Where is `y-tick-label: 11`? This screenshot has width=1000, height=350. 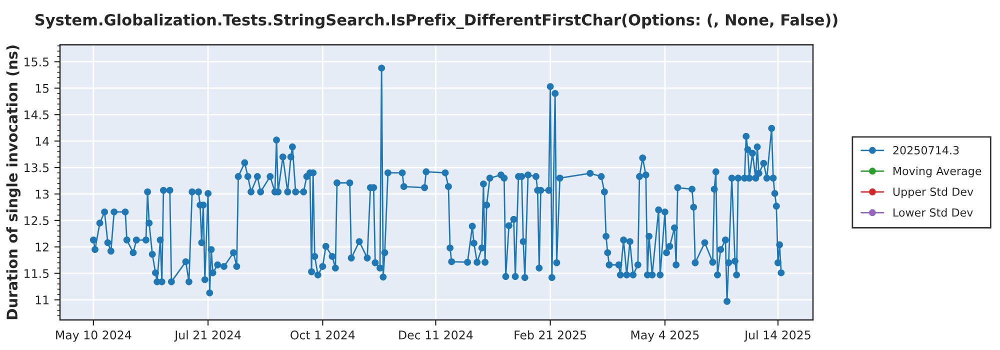 y-tick-label: 11 is located at coordinates (42, 300).